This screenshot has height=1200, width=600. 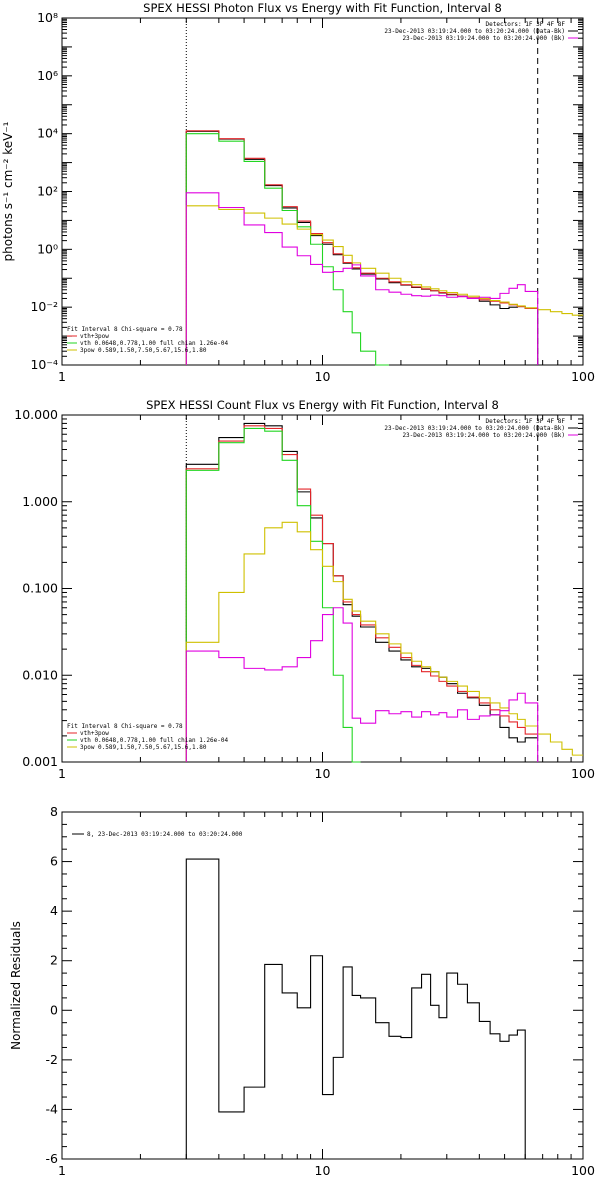 What do you see at coordinates (44, 364) in the screenshot?
I see `y-tick-label: 10⁻⁴` at bounding box center [44, 364].